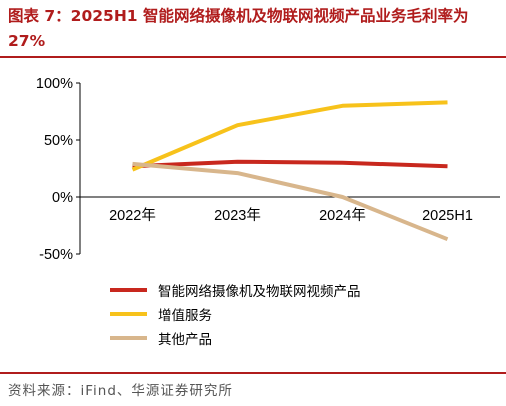  Describe the element at coordinates (291, 215) in the screenshot. I see `x-axis-categories: 2022年 2023年 2024年 2025H1` at that location.